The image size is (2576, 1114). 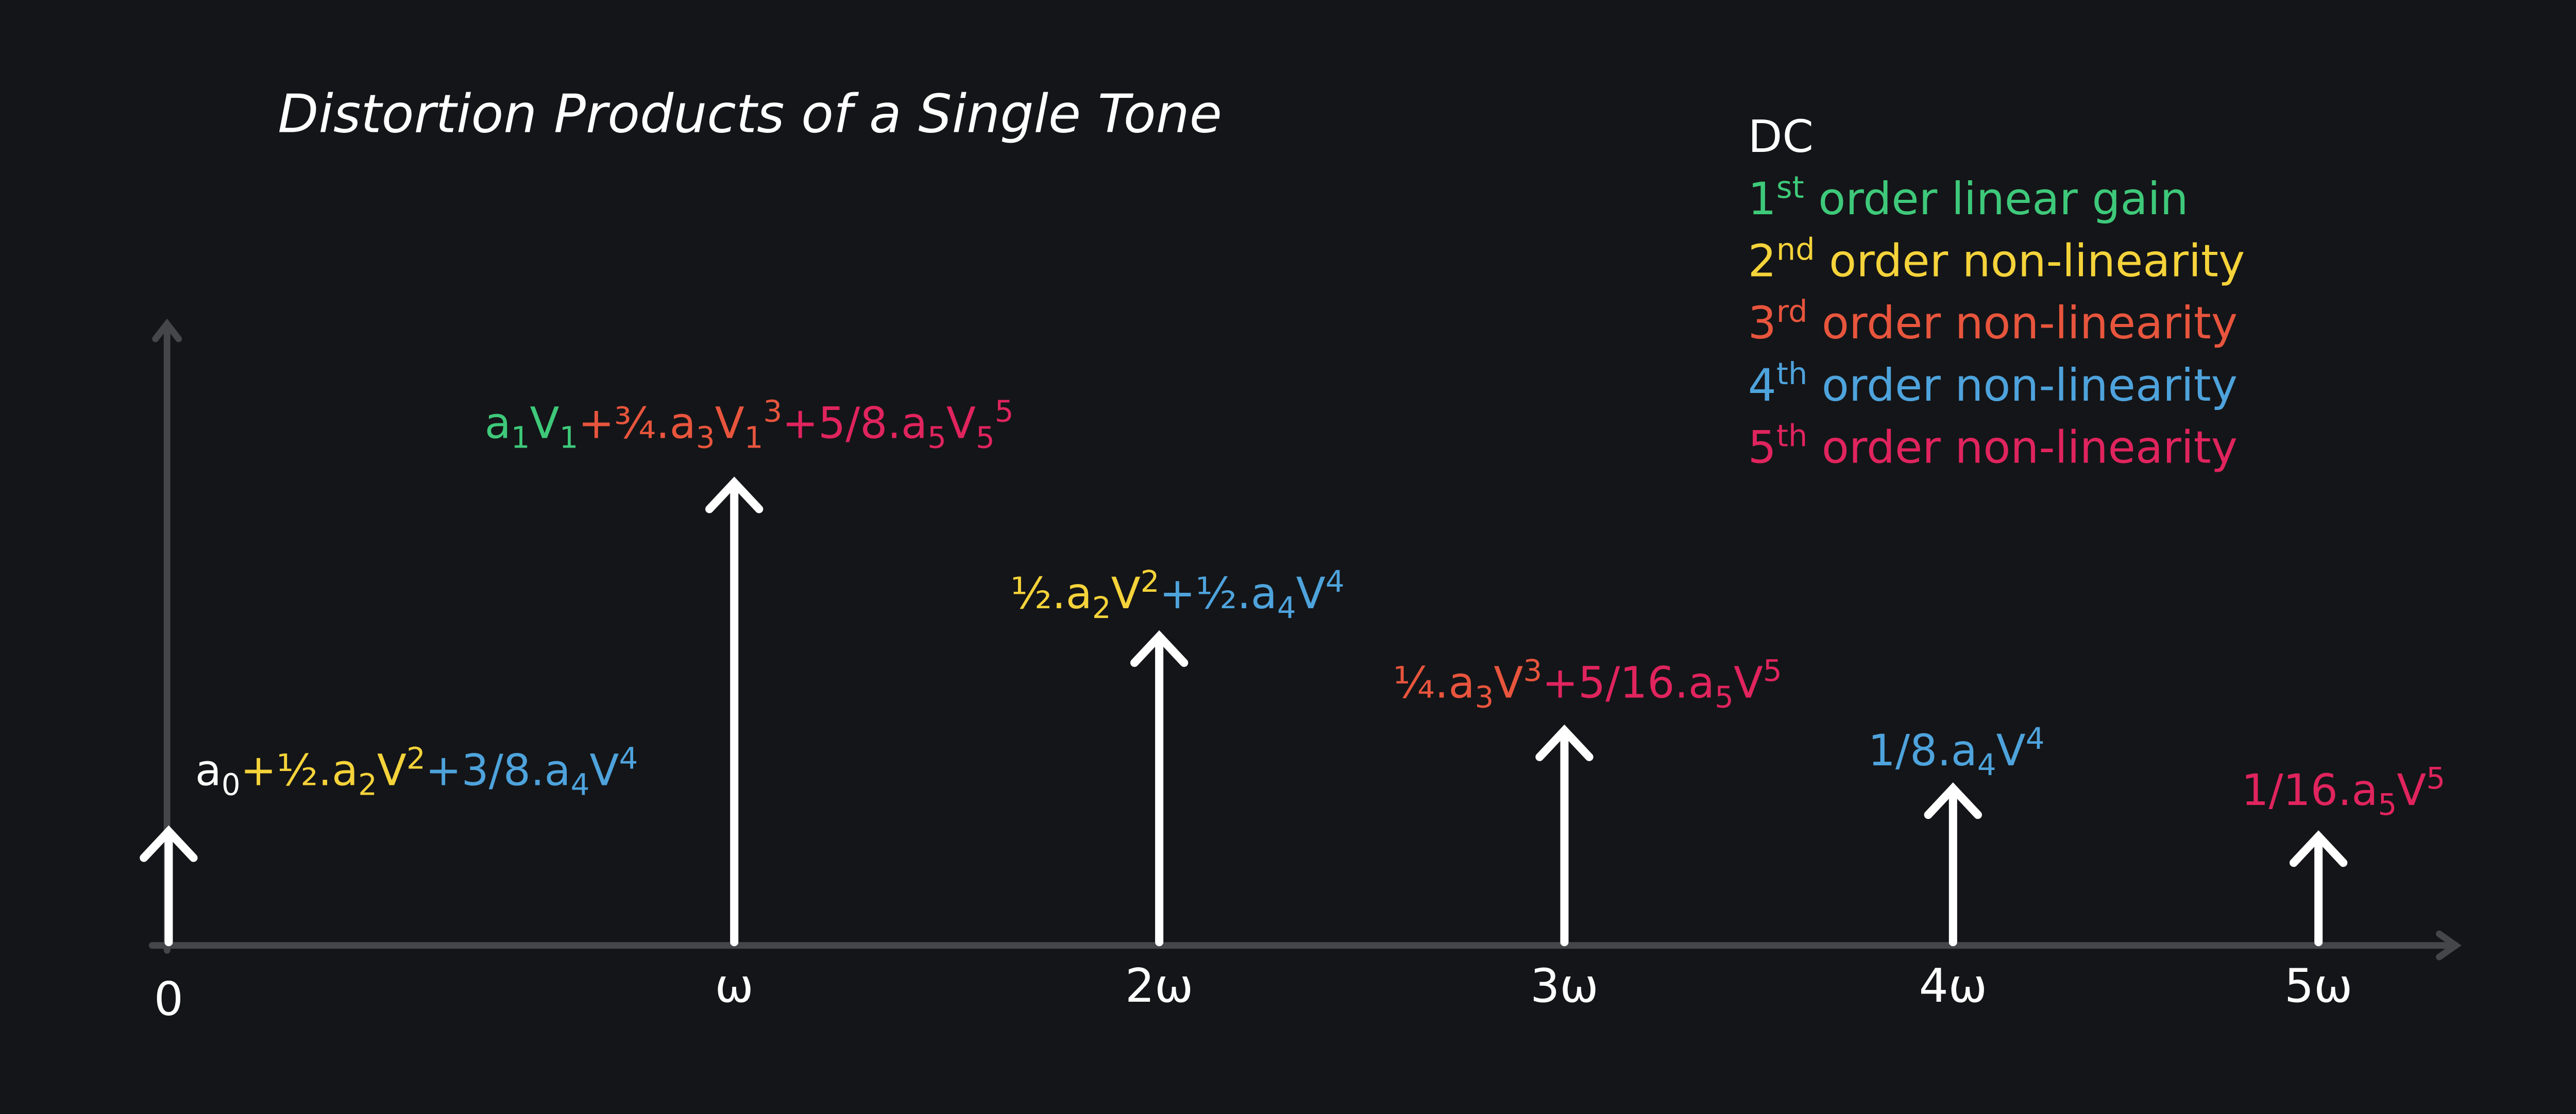 I want to click on text-part: DC, so click(x=1781, y=137).